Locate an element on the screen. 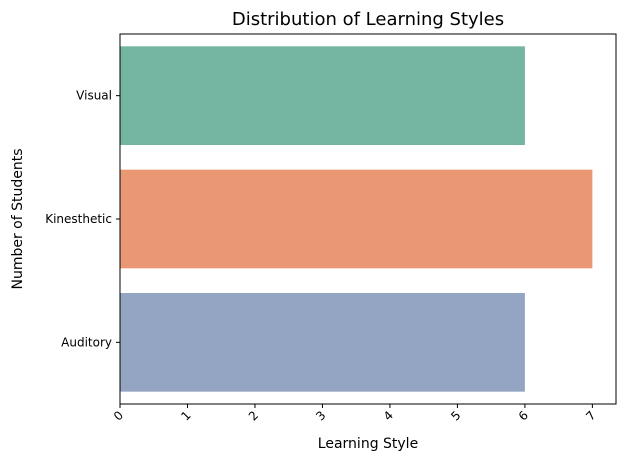 The width and height of the screenshot is (626, 463). y-tick-label: Auditory is located at coordinates (86, 342).